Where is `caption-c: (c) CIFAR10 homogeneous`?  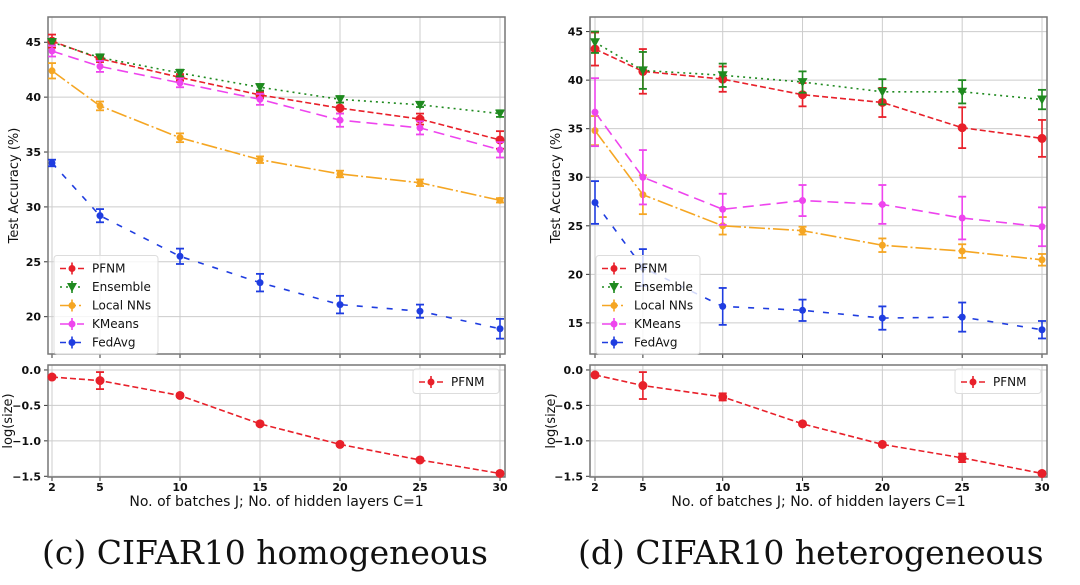 caption-c: (c) CIFAR10 homogeneous is located at coordinates (265, 552).